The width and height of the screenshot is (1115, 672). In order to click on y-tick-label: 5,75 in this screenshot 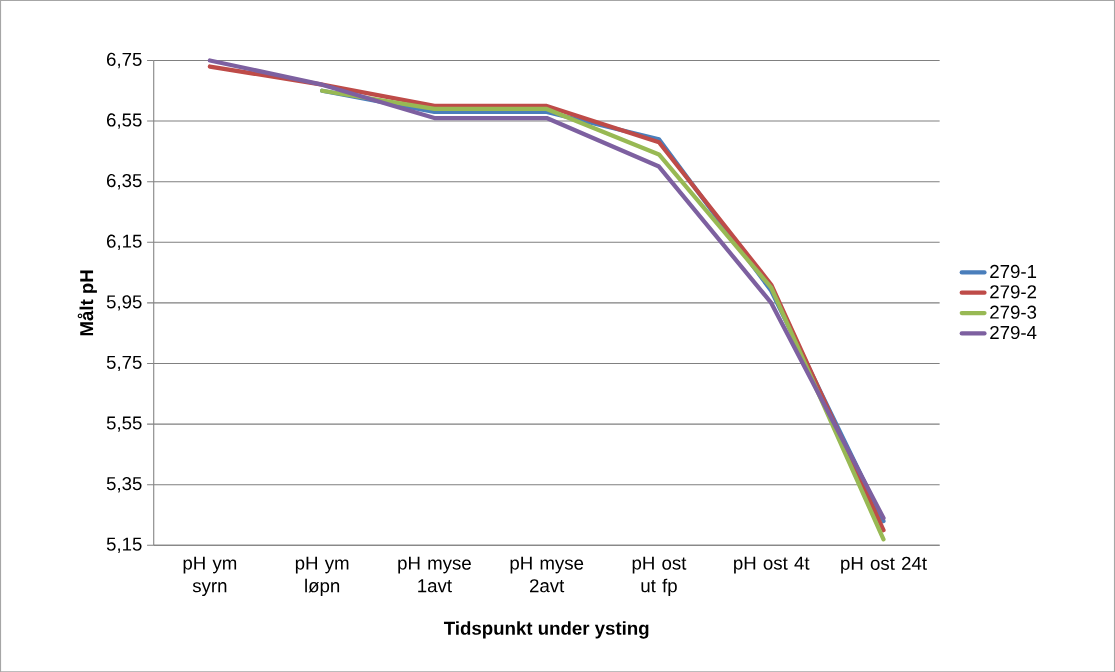, I will do `click(124, 363)`.